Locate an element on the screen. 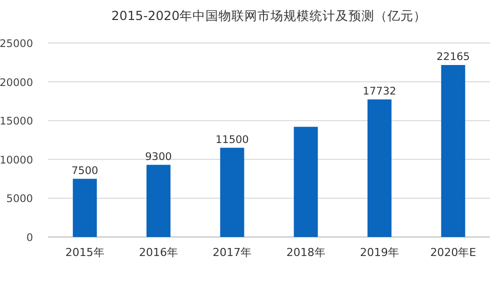  data-label: 22165 is located at coordinates (453, 57).